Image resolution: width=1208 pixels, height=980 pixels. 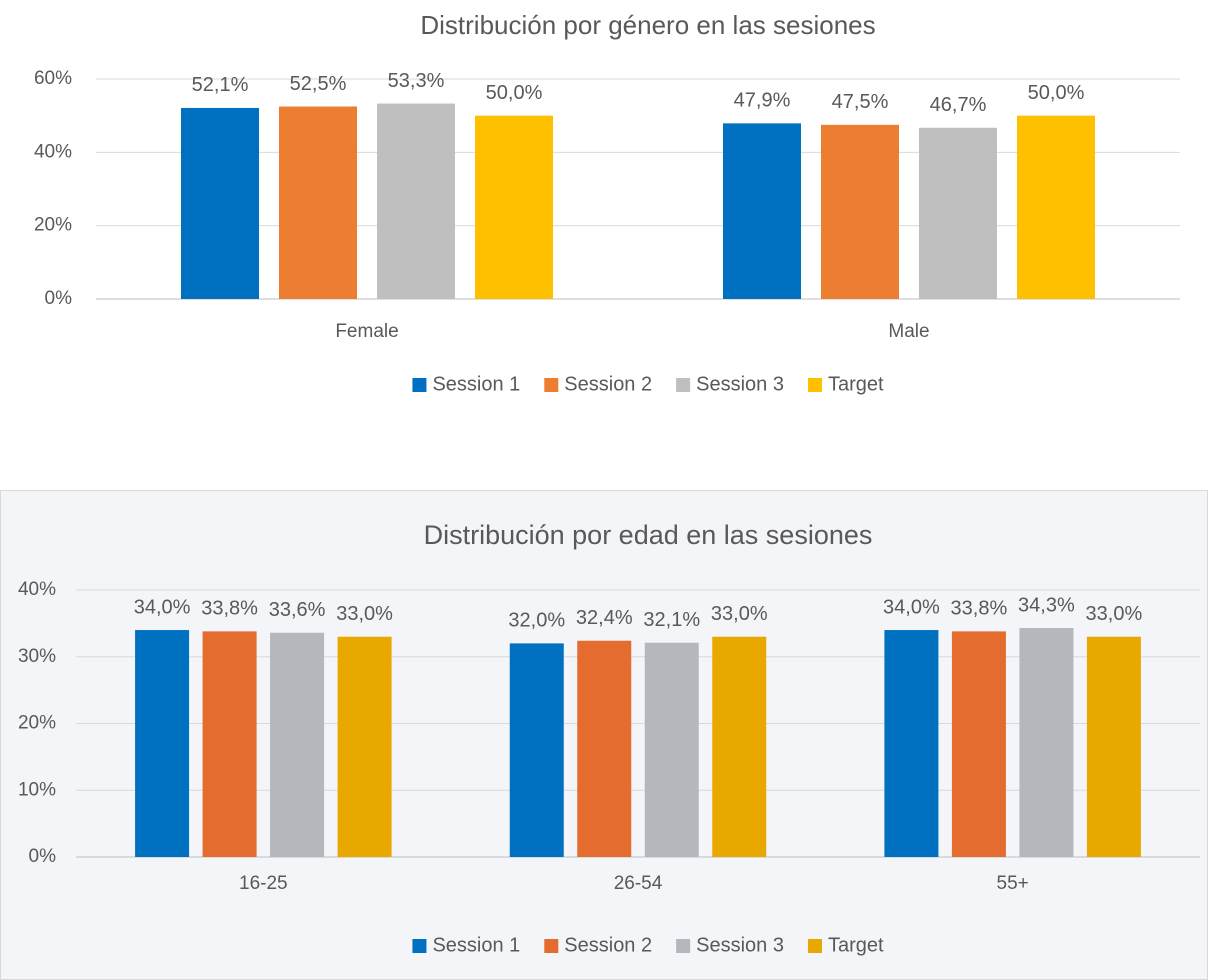 What do you see at coordinates (908, 331) in the screenshot?
I see `x-tick-label: Male` at bounding box center [908, 331].